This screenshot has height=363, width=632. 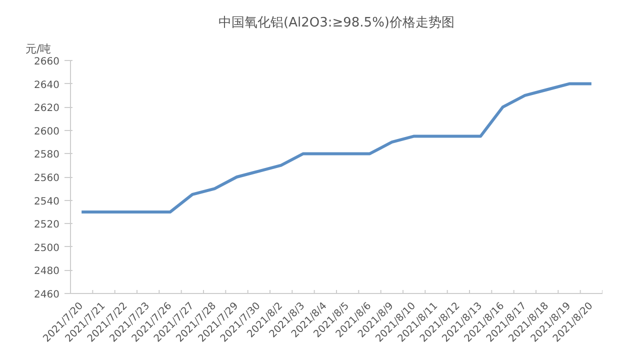 I want to click on y-tick-label: 2540, so click(x=47, y=202).